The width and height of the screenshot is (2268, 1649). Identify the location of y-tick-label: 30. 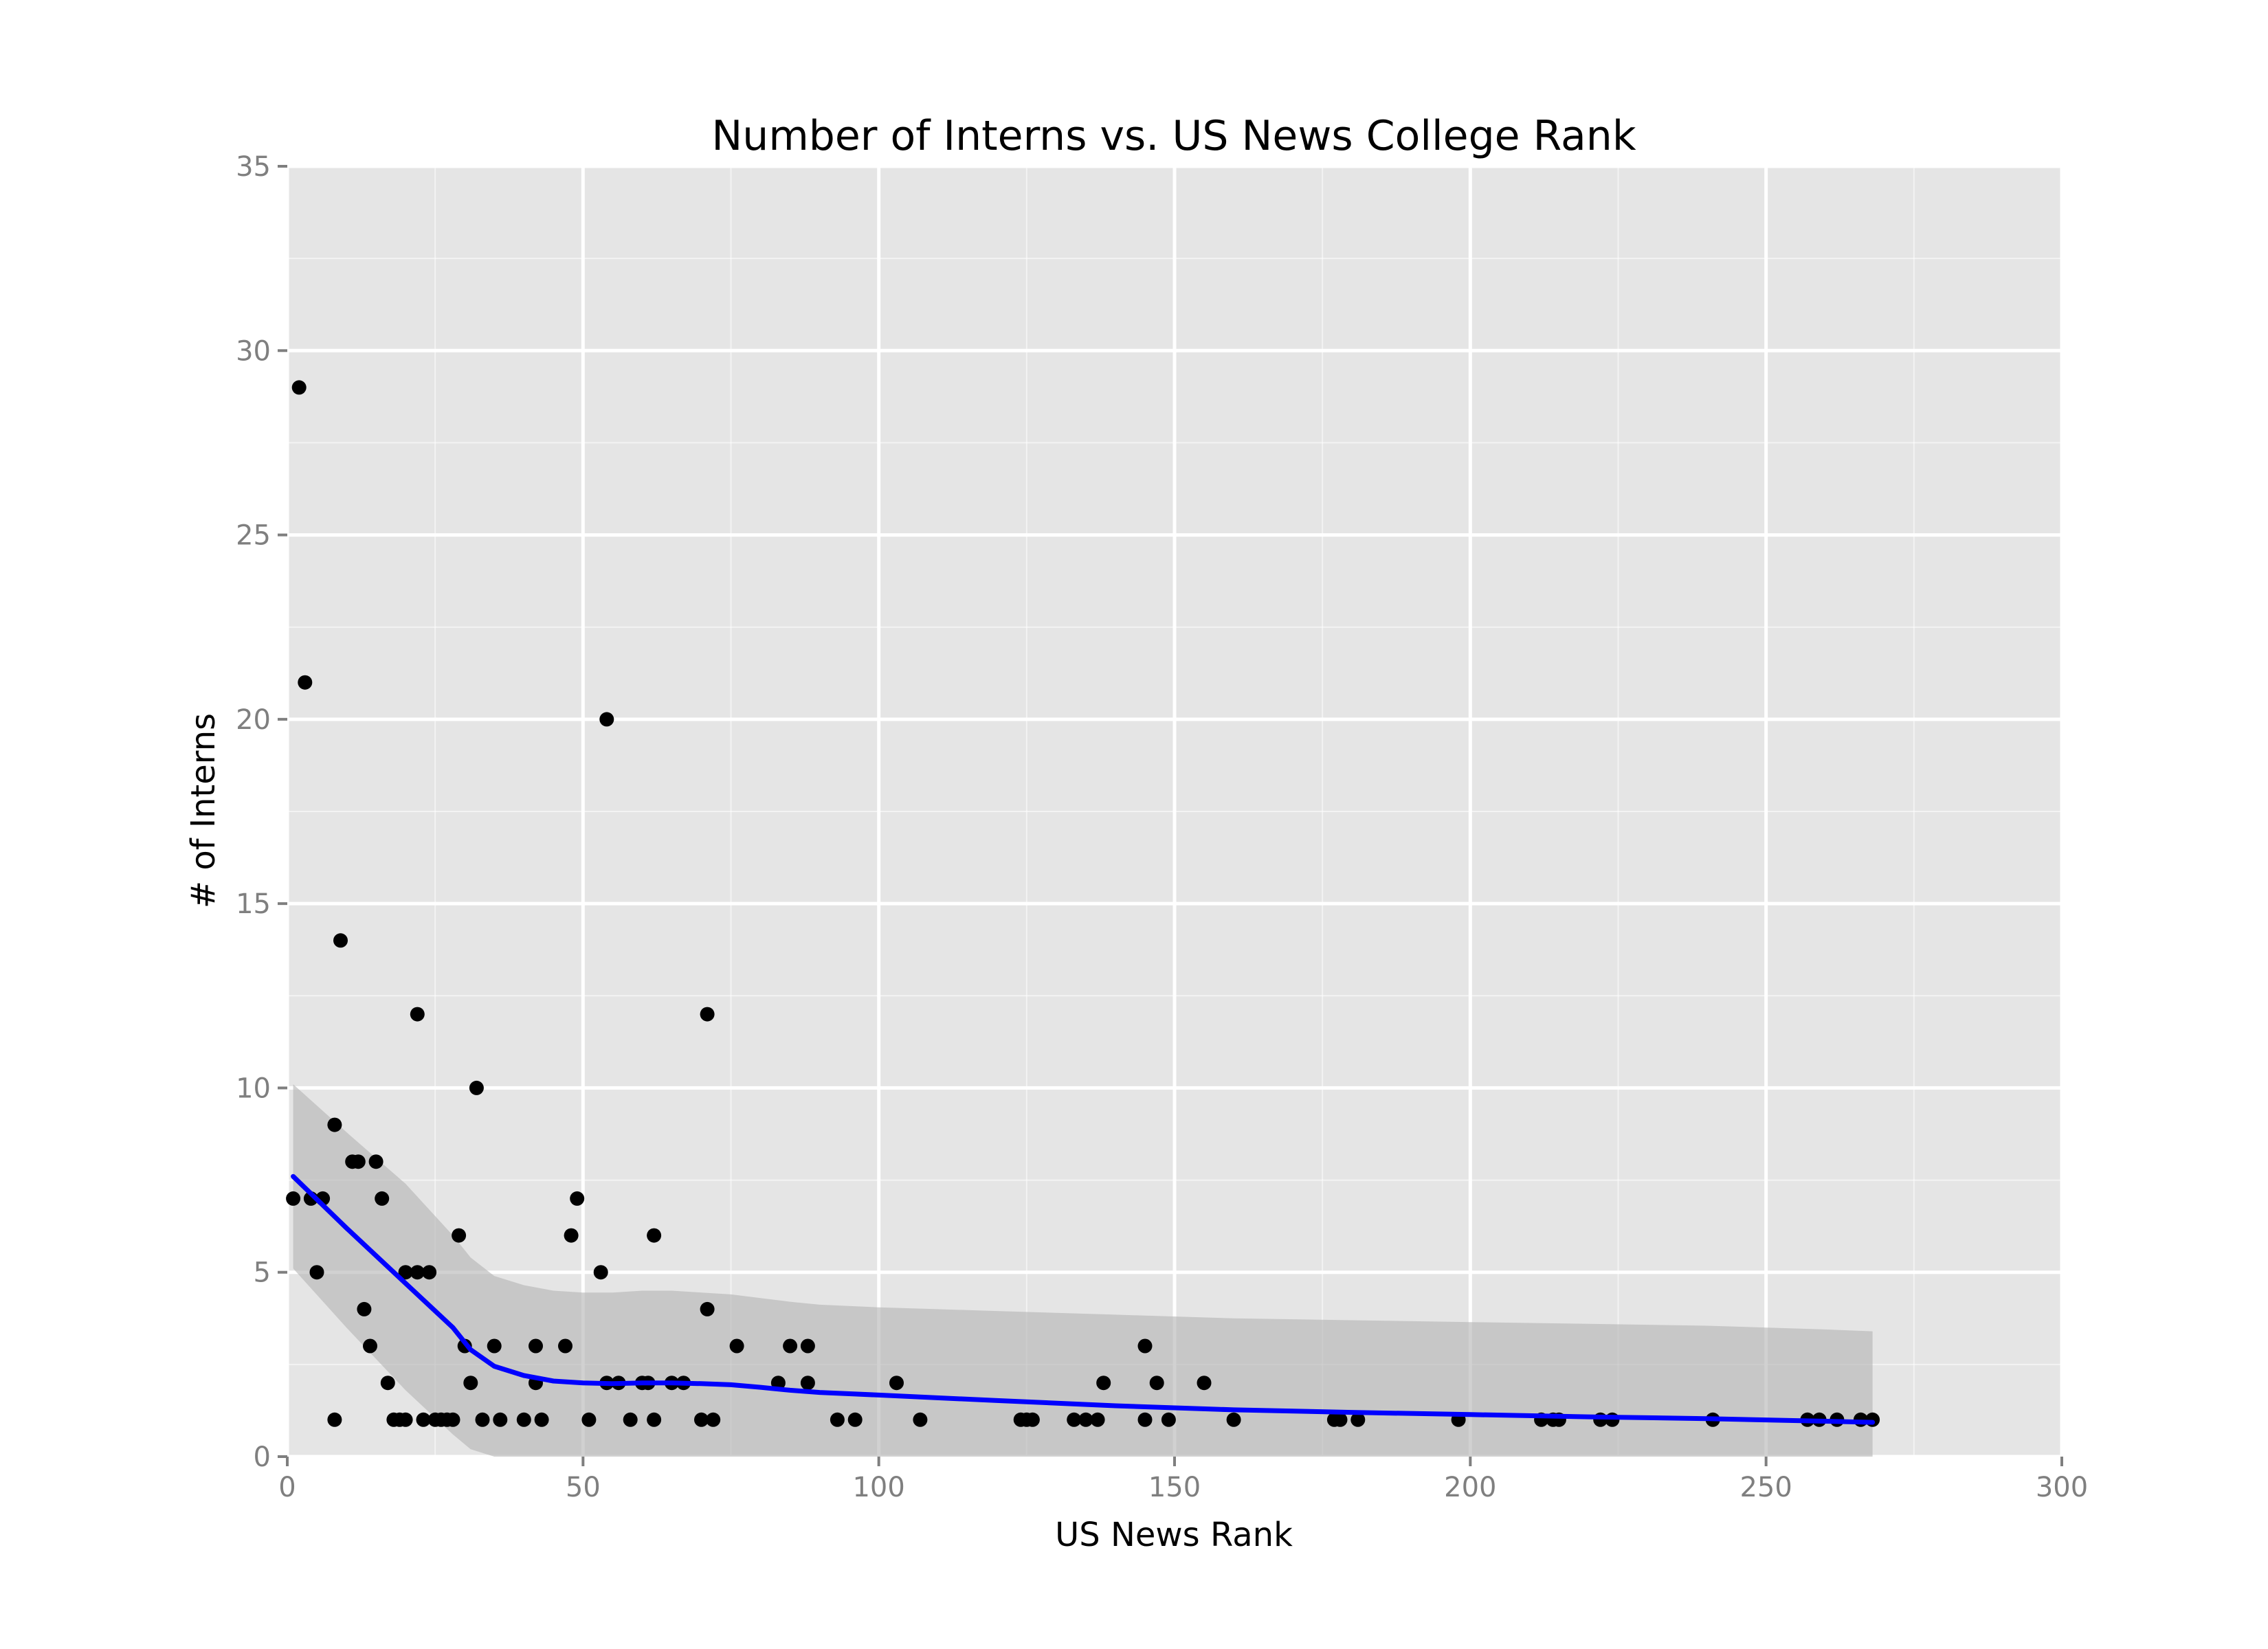
(254, 351).